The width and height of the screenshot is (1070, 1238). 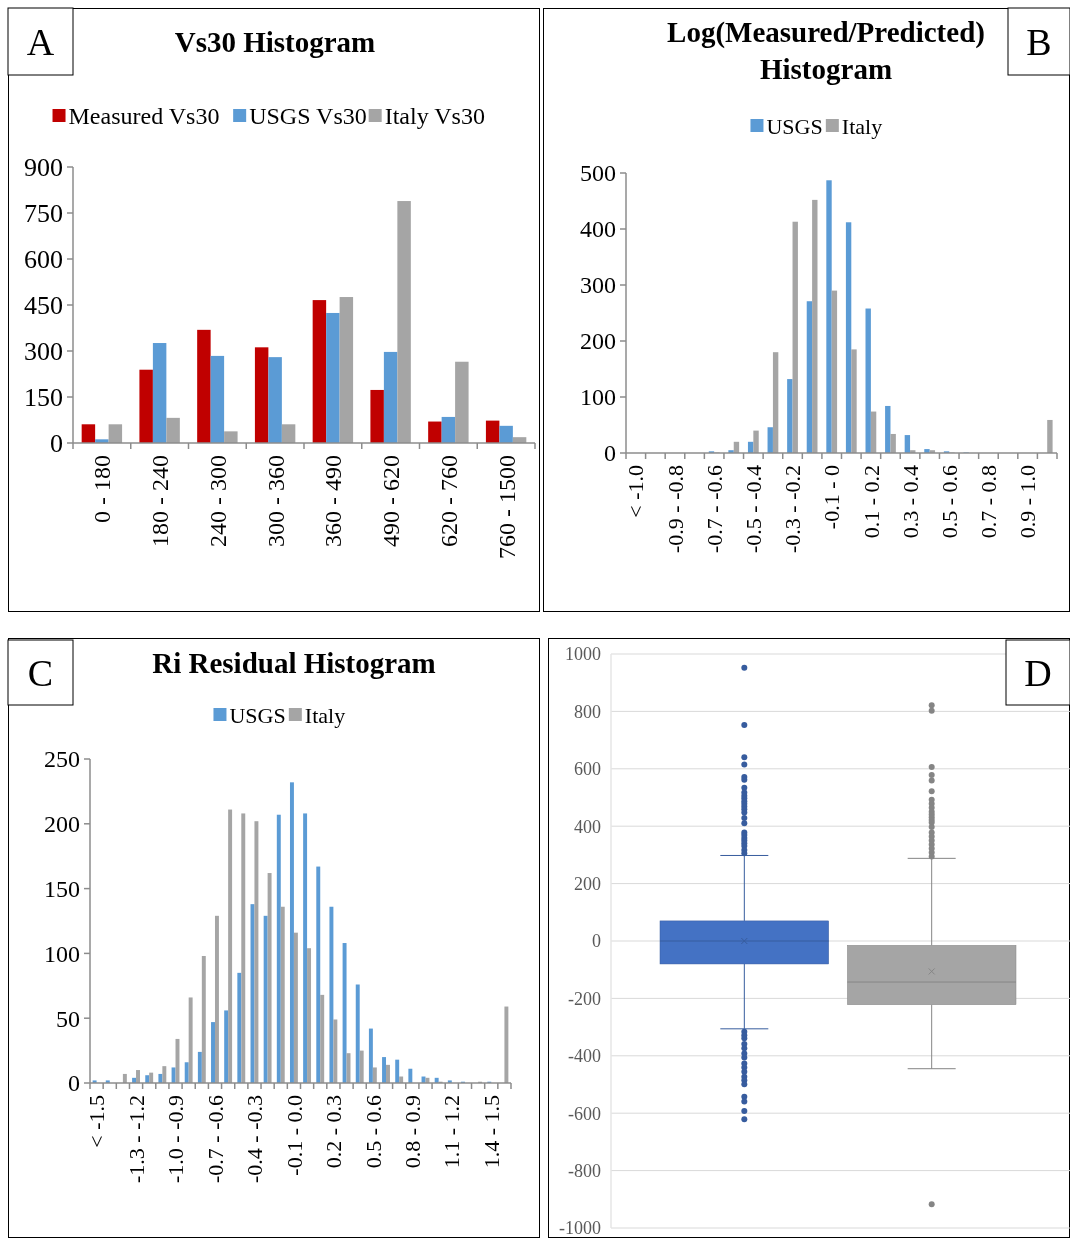 What do you see at coordinates (391, 501) in the screenshot?
I see `x-tick-label: 490 - 620` at bounding box center [391, 501].